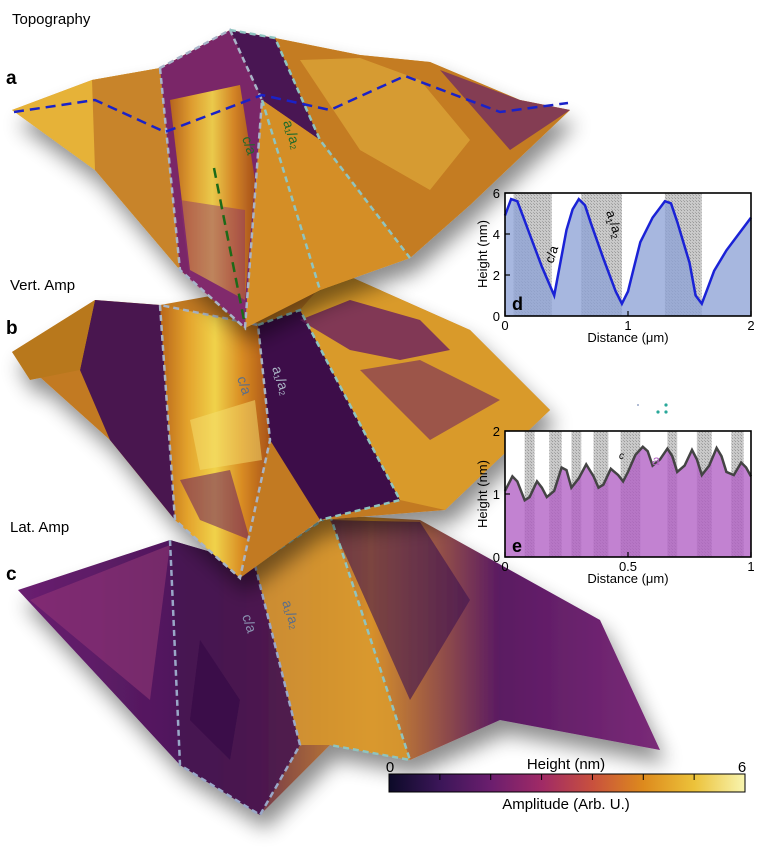 Image resolution: width=757 pixels, height=865 pixels. What do you see at coordinates (12, 328) in the screenshot?
I see `panel-b-letter: b` at bounding box center [12, 328].